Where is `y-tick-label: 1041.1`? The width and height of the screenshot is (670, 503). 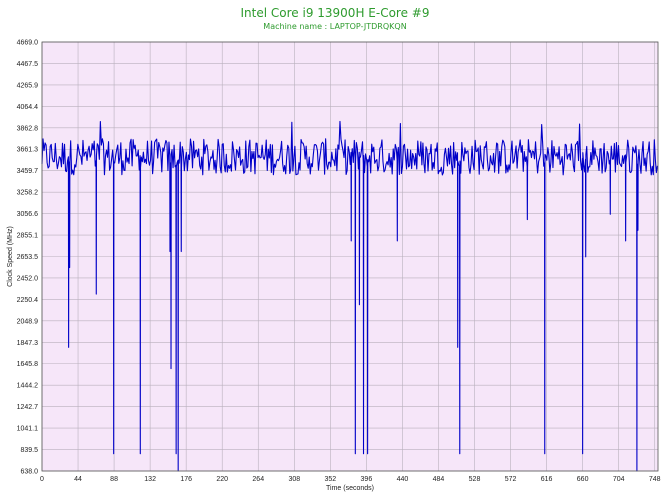
y-tick-label: 1041.1 is located at coordinates (28, 429).